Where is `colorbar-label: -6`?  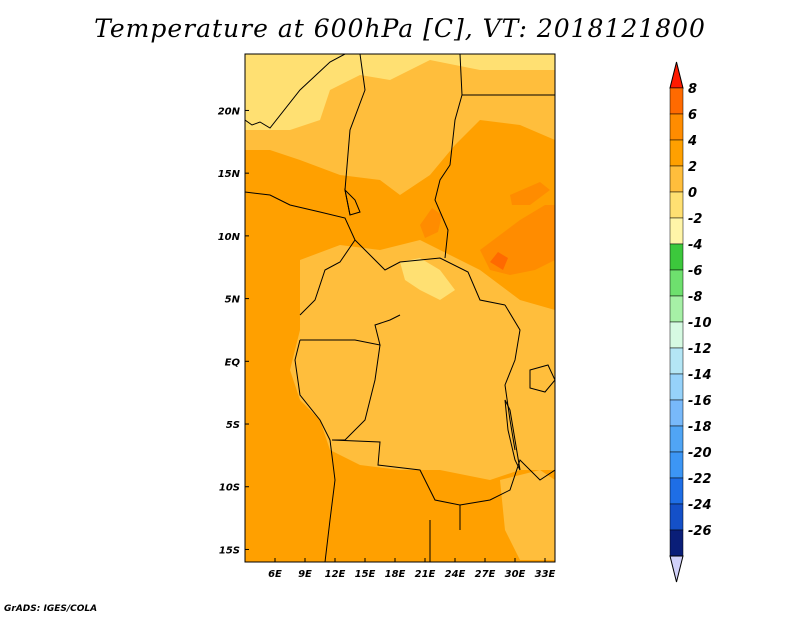
colorbar-label: -6 is located at coordinates (695, 271).